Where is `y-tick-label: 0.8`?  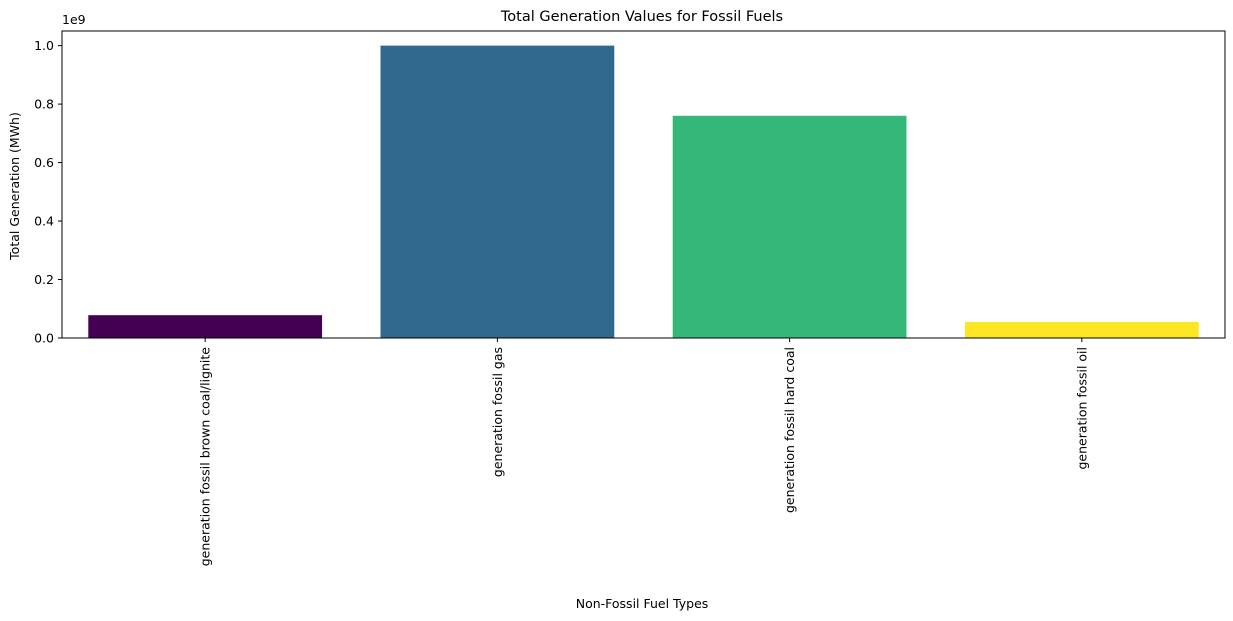
y-tick-label: 0.8 is located at coordinates (44, 104).